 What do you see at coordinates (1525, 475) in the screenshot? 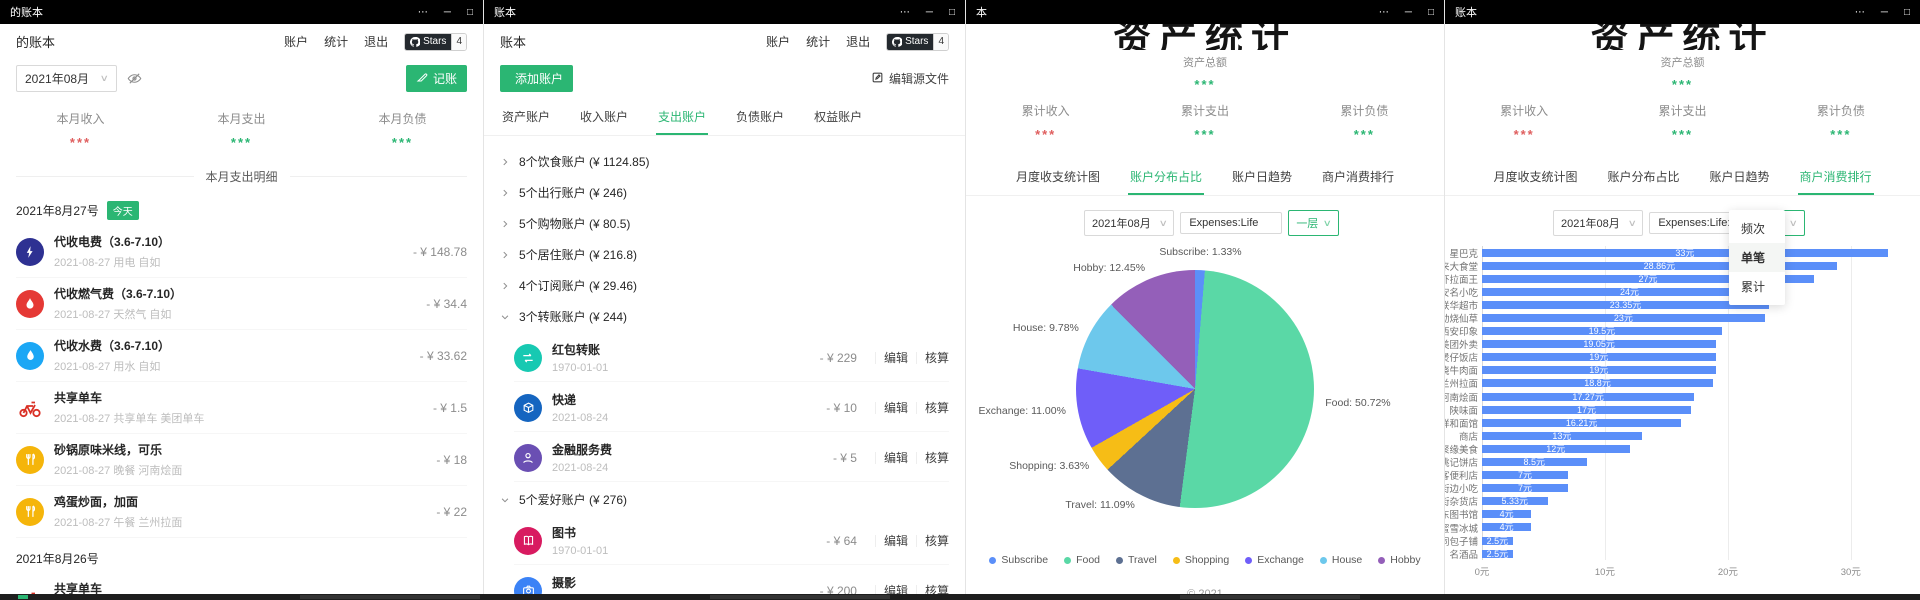
I see `bar-value-label: 7元` at bounding box center [1525, 475].